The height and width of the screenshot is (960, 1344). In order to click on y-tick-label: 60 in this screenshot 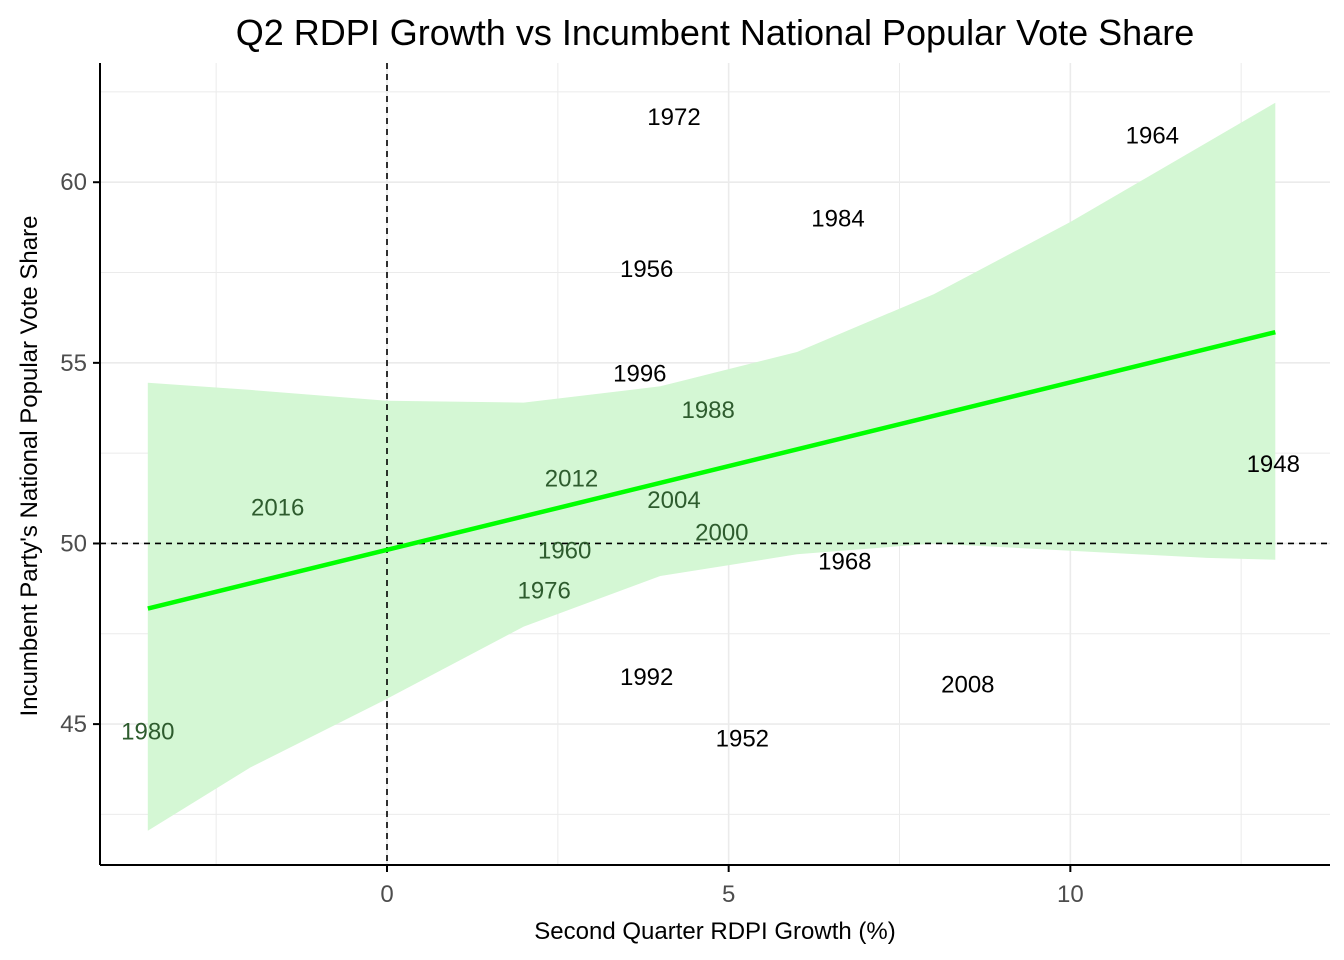, I will do `click(73, 182)`.